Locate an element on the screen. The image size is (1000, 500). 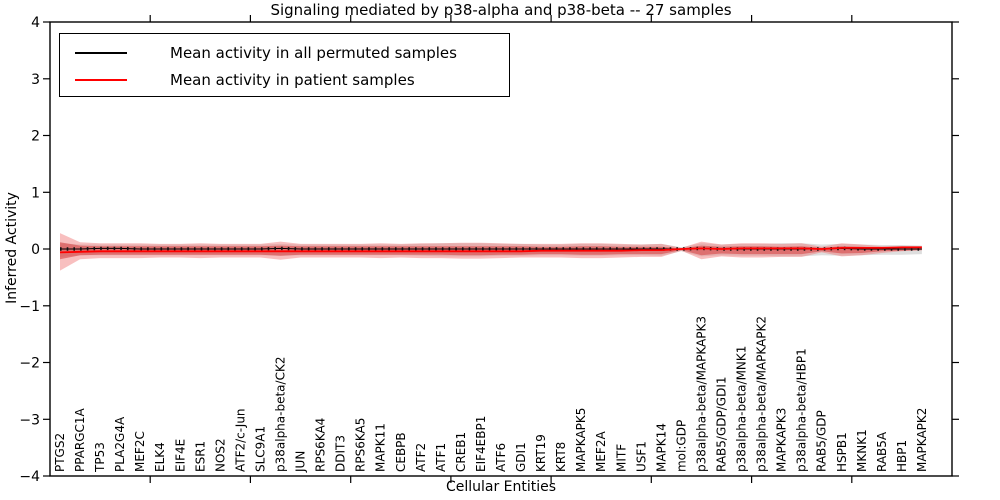
x-category-label: USF1 is located at coordinates (641, 456).